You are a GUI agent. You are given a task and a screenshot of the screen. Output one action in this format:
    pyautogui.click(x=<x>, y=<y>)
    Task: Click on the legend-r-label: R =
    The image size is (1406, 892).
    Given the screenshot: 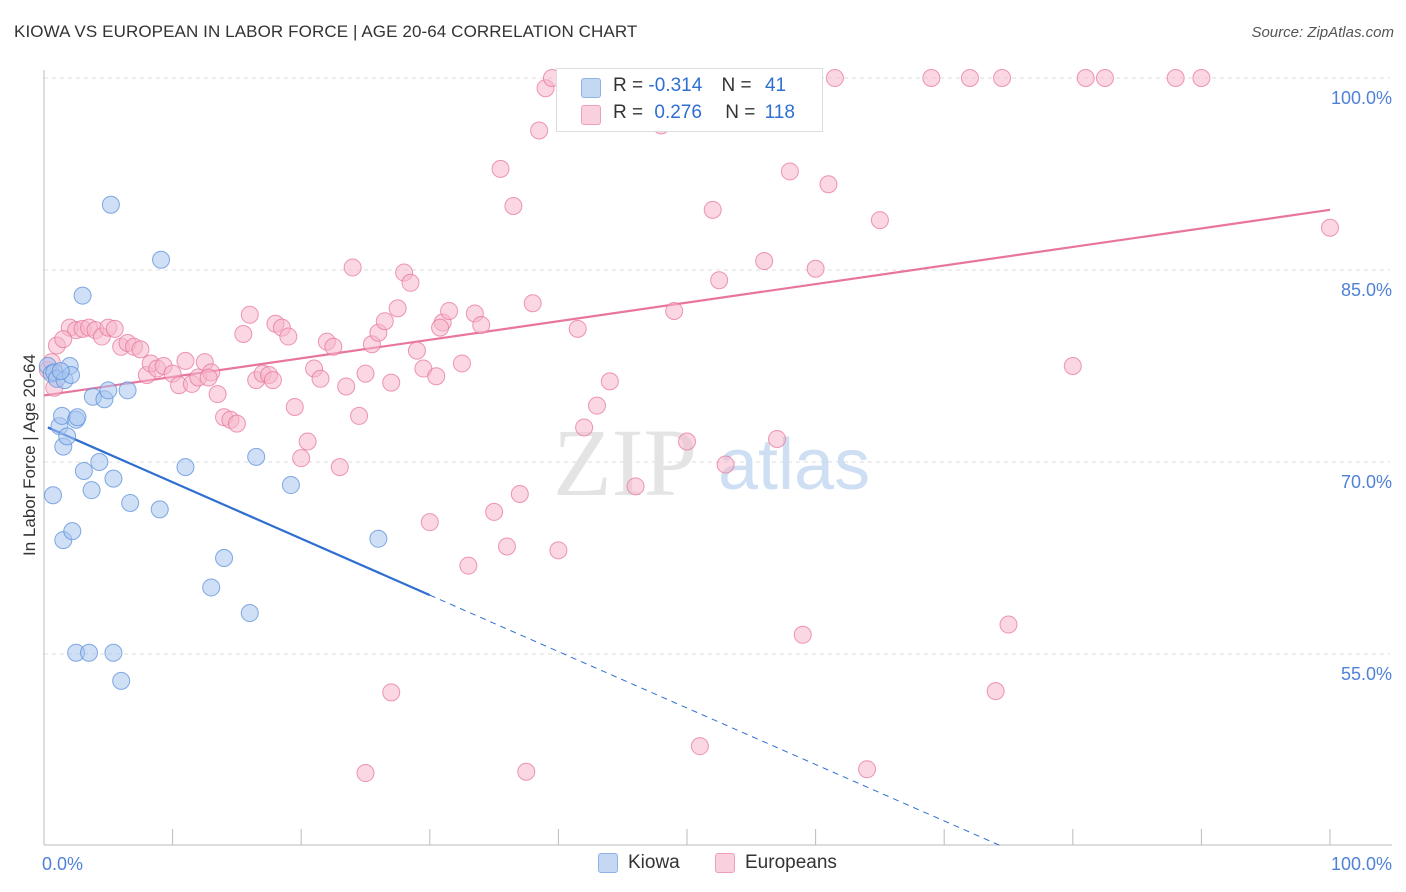 What is the action you would take?
    pyautogui.click(x=628, y=112)
    